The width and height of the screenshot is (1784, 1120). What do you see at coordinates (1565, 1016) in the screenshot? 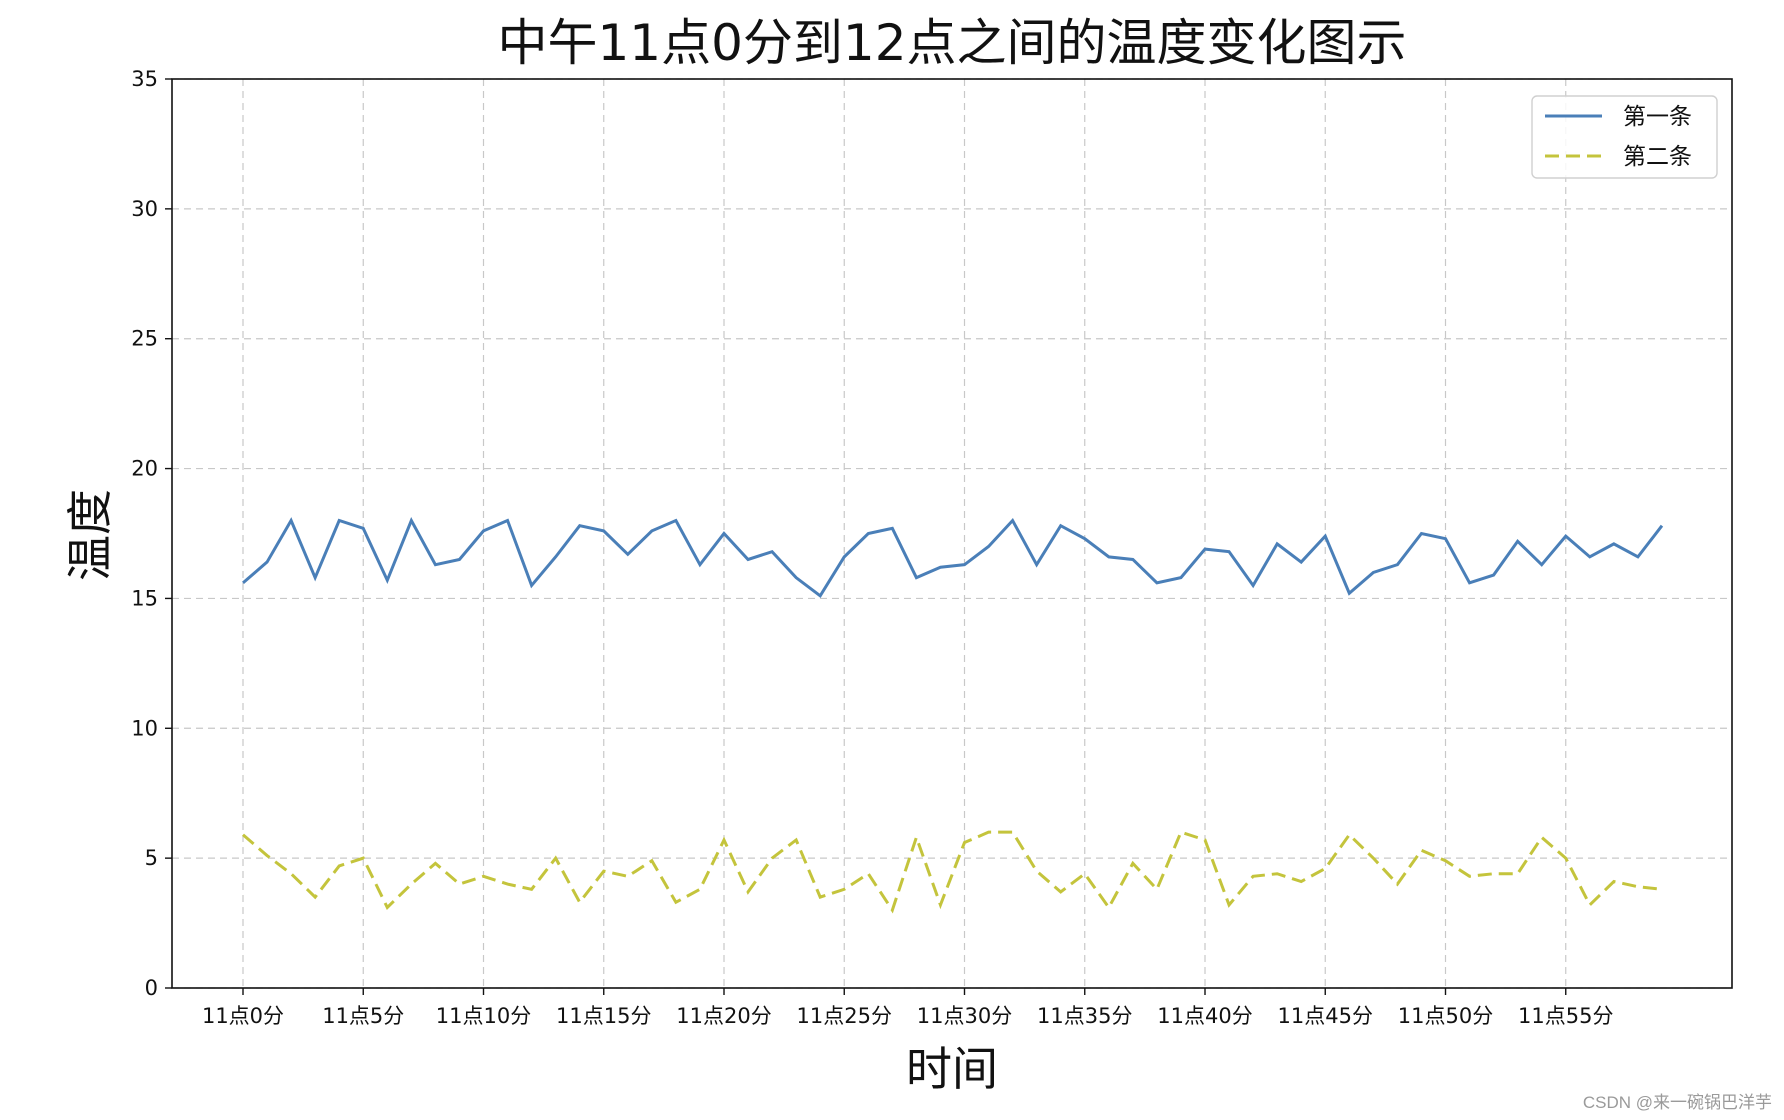
I see `x-tick-label: 11点55分` at bounding box center [1565, 1016].